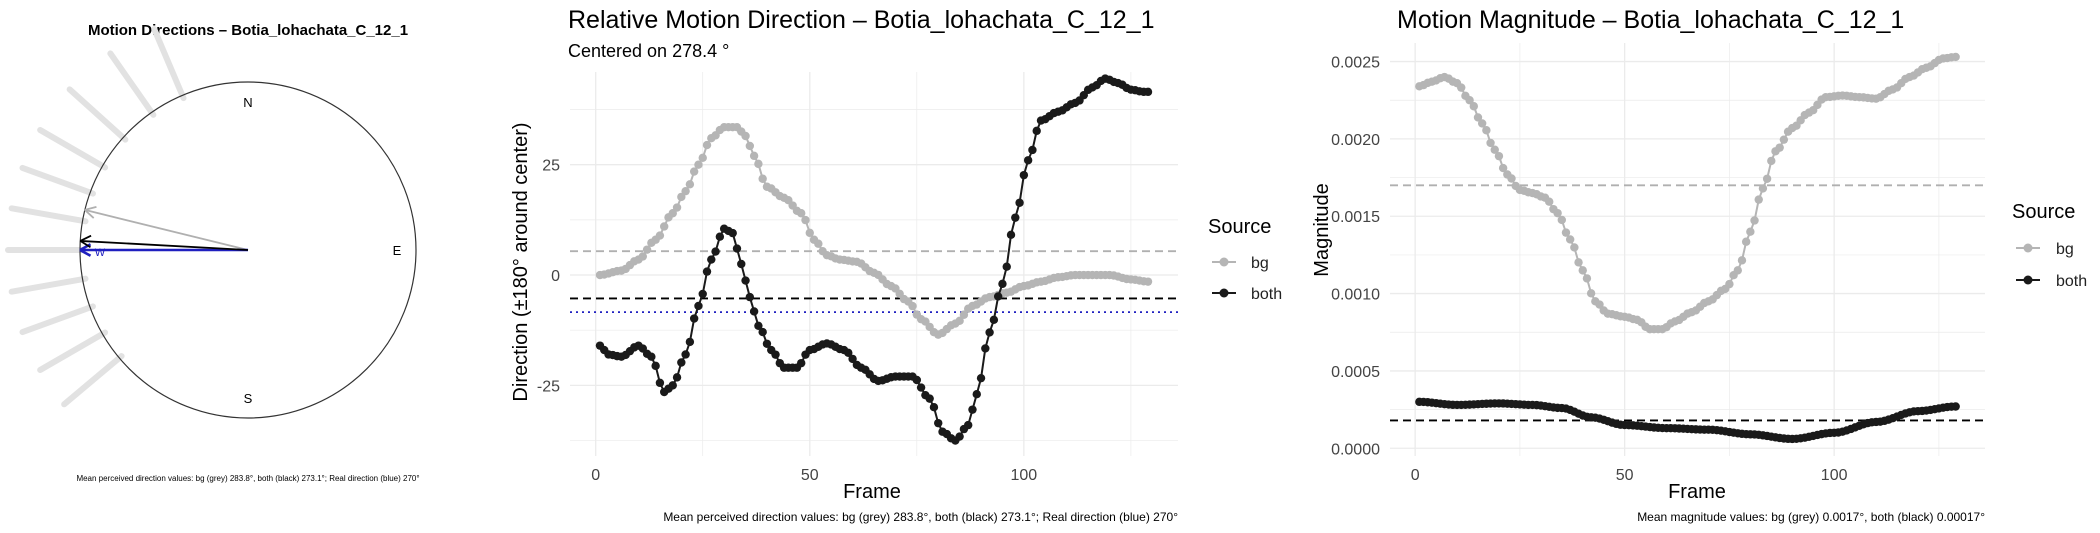  Describe the element at coordinates (248, 398) in the screenshot. I see `compass-south: S` at that location.